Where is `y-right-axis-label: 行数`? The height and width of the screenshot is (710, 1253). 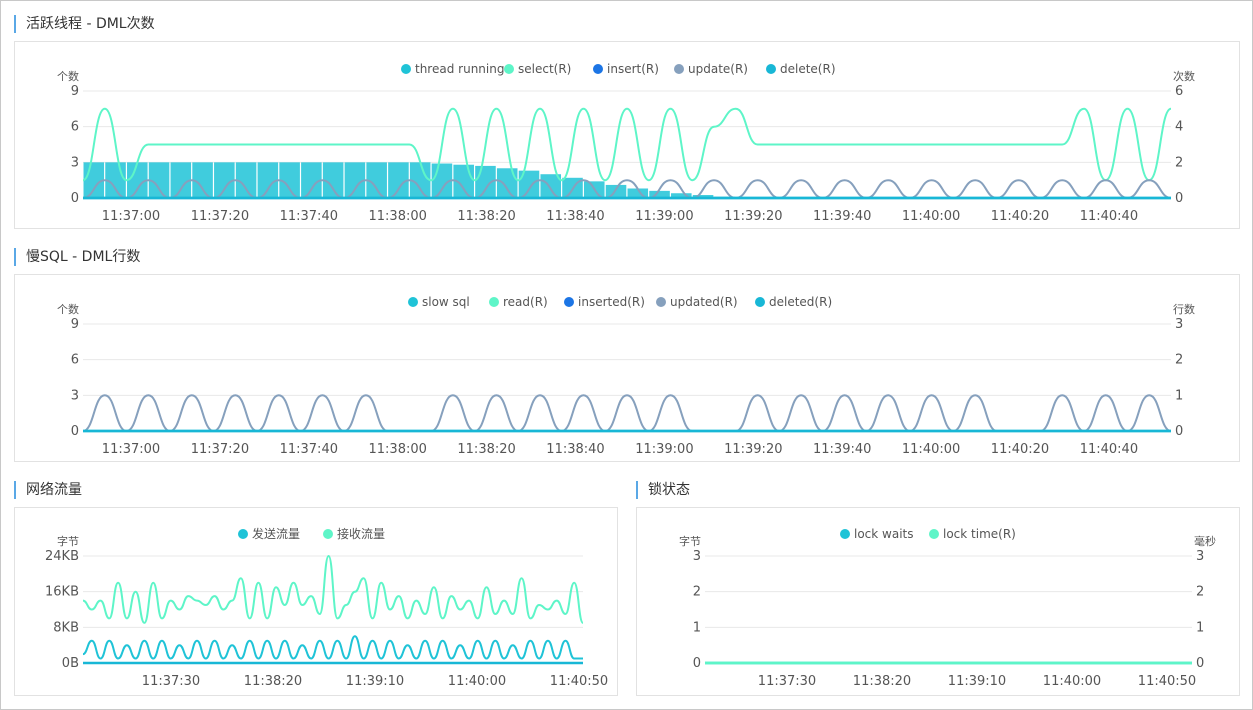
y-right-axis-label: 行数 is located at coordinates (1184, 309).